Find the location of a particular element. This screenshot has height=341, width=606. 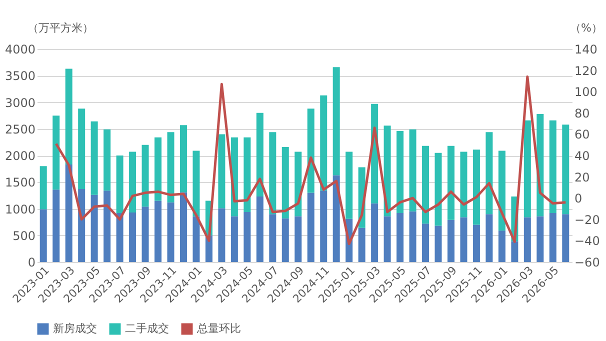

y-tick-label: 1500 is located at coordinates (20, 183).